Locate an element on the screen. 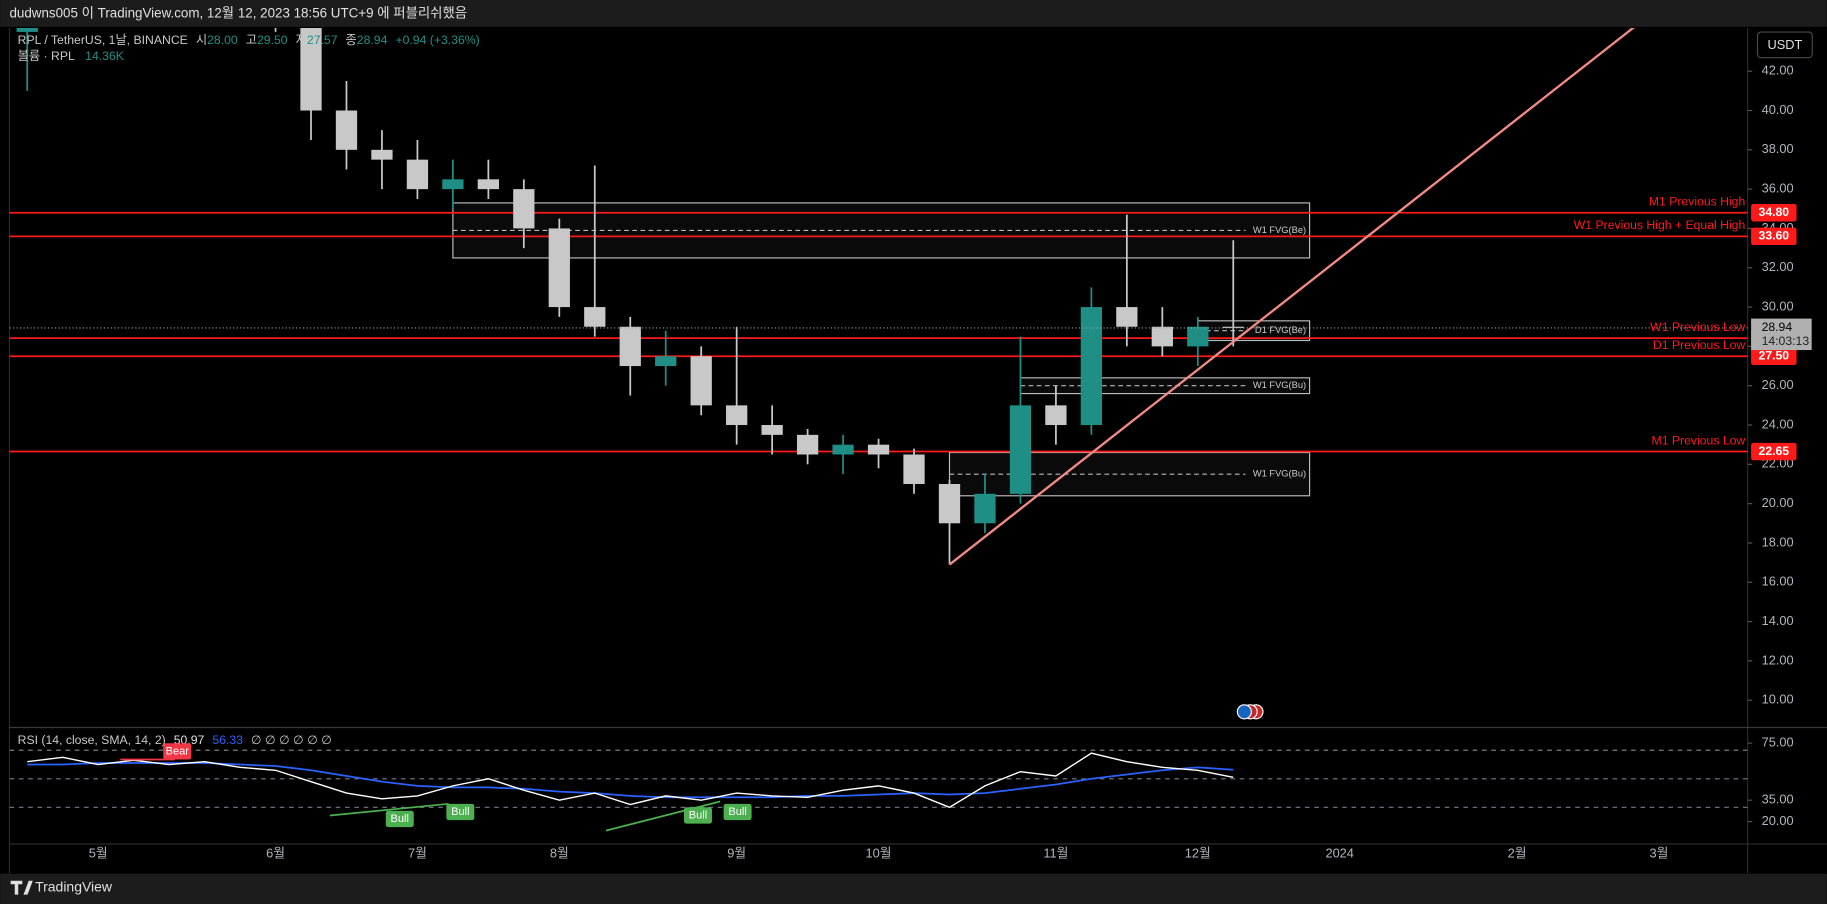 This screenshot has height=904, width=1827. footer-bar is located at coordinates (913, 888).